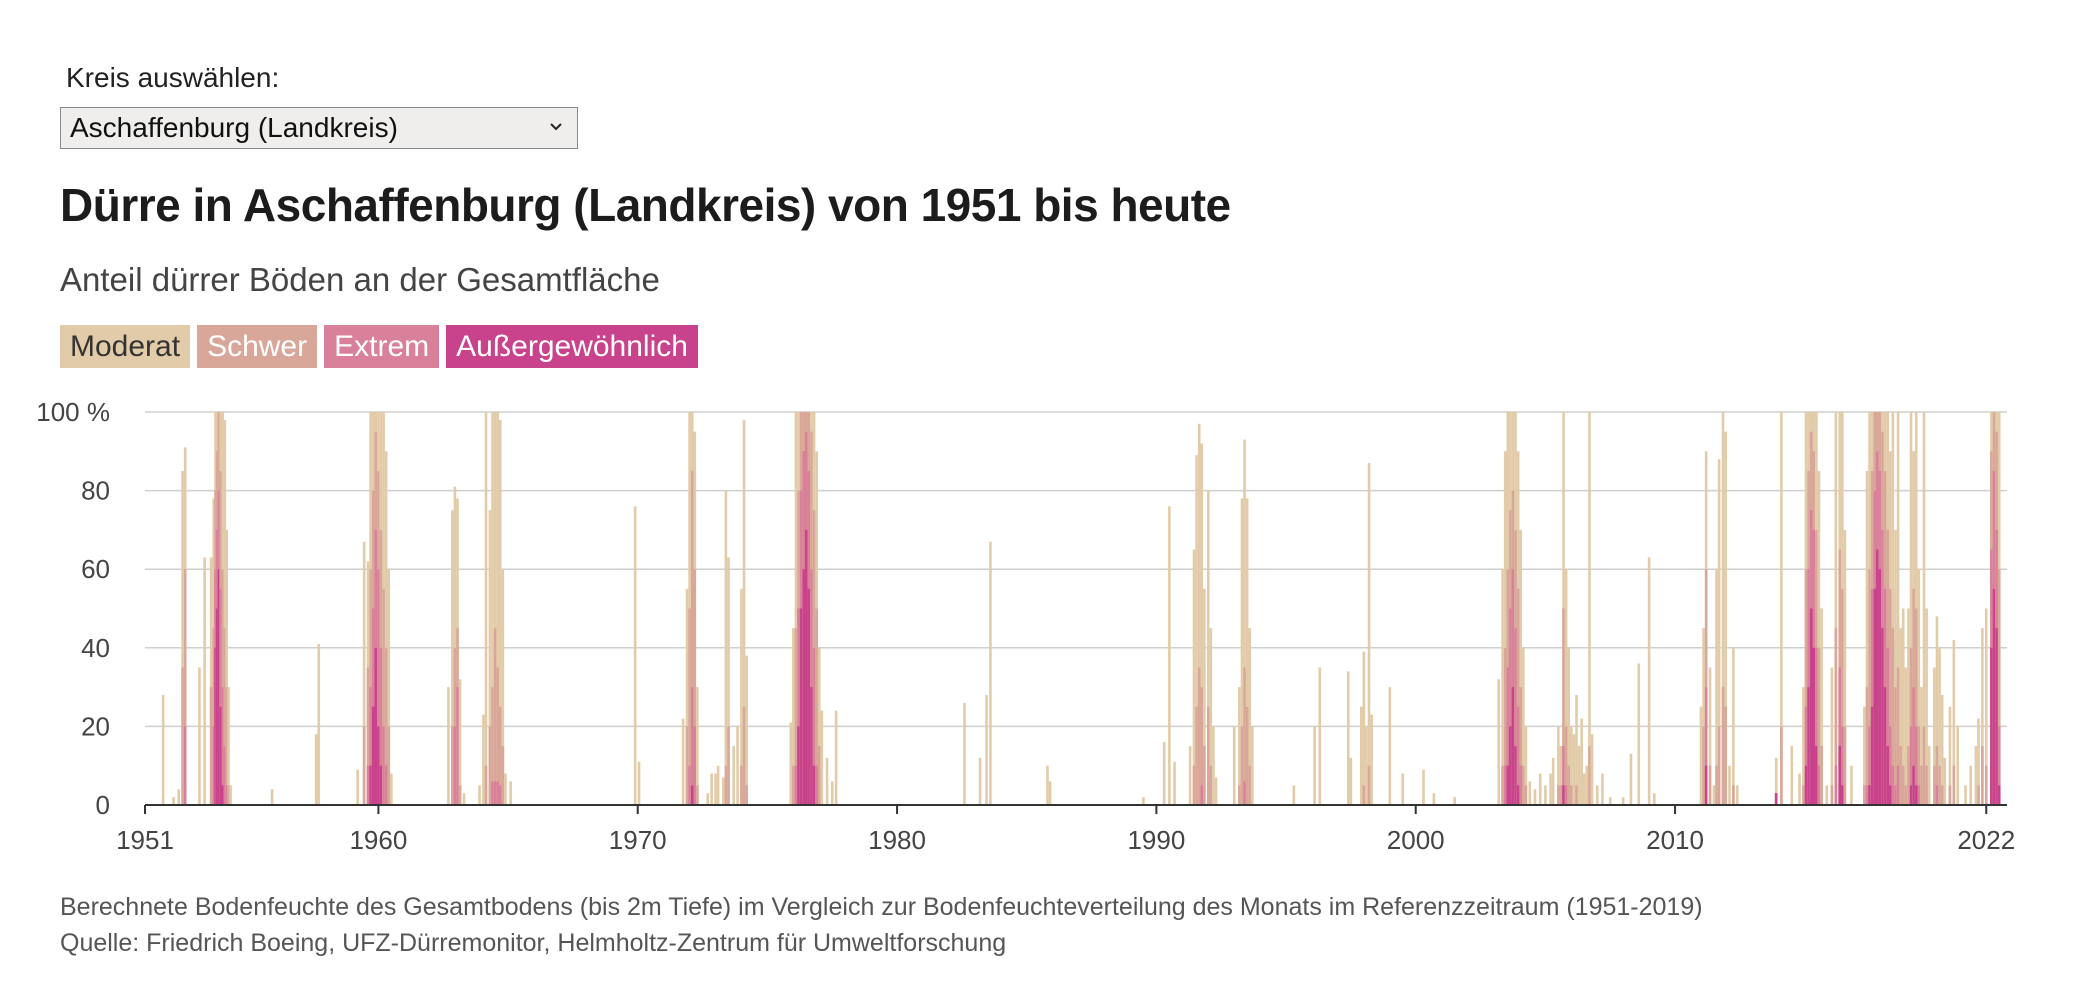 This screenshot has height=1008, width=2080. Describe the element at coordinates (638, 840) in the screenshot. I see `x-tick-label: 1970` at that location.